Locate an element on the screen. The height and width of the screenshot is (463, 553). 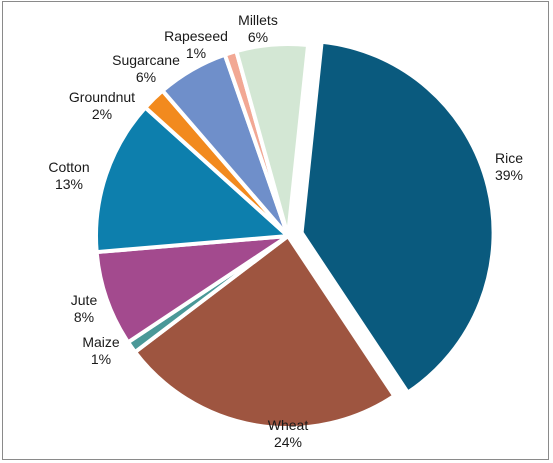
slice-label-groundnut: Groundnut 2% is located at coordinates (102, 105).